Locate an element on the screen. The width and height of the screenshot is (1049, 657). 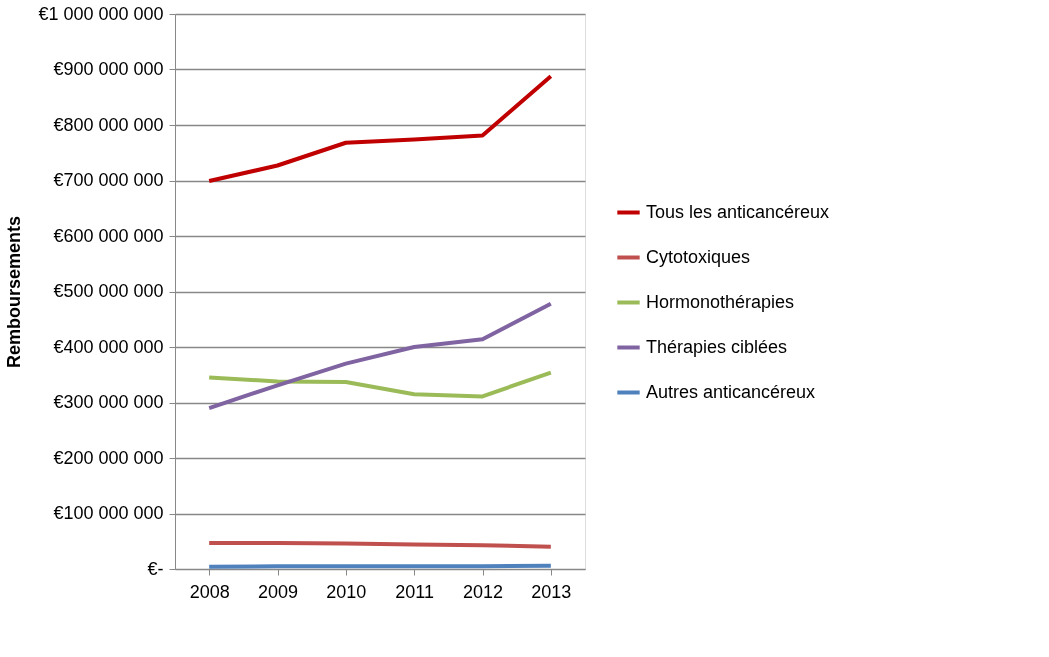
y-tick-label: €1 000 000 000 is located at coordinates (101, 13).